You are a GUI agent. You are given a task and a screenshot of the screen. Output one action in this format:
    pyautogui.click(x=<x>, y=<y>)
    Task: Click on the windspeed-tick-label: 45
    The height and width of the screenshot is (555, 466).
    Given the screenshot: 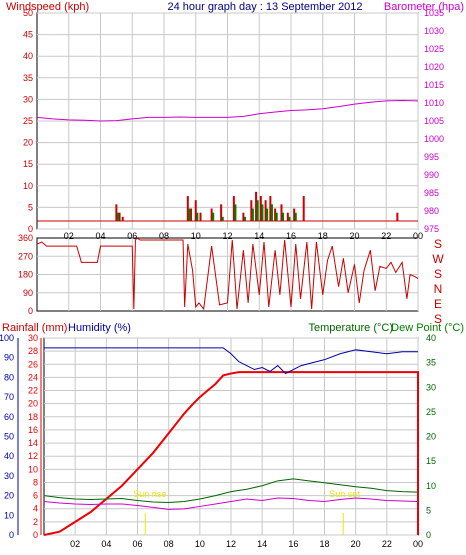 What is the action you would take?
    pyautogui.click(x=28, y=35)
    